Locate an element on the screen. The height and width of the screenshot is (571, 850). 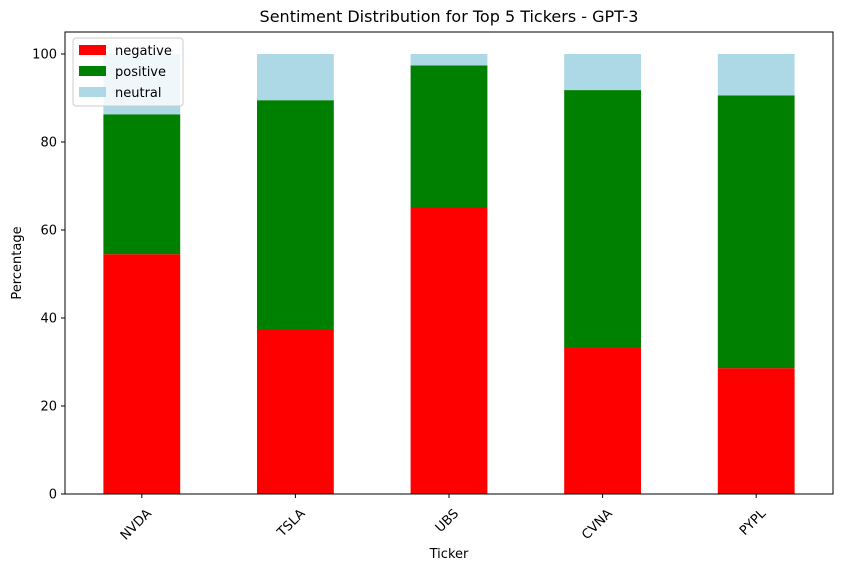
x-tick-label-ubs: UBS is located at coordinates (447, 520).